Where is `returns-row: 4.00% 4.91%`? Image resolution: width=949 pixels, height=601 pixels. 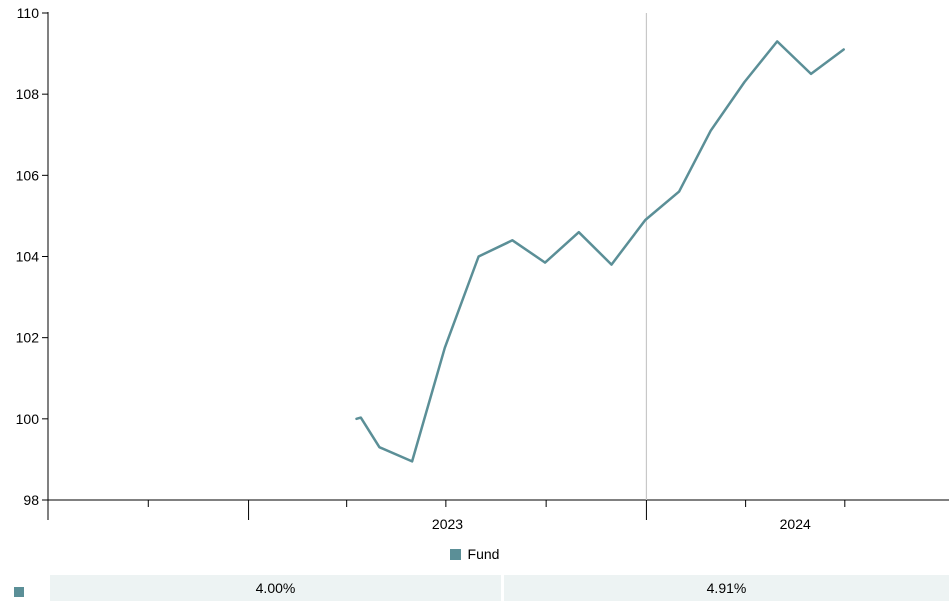 returns-row: 4.00% 4.91% is located at coordinates (474, 588).